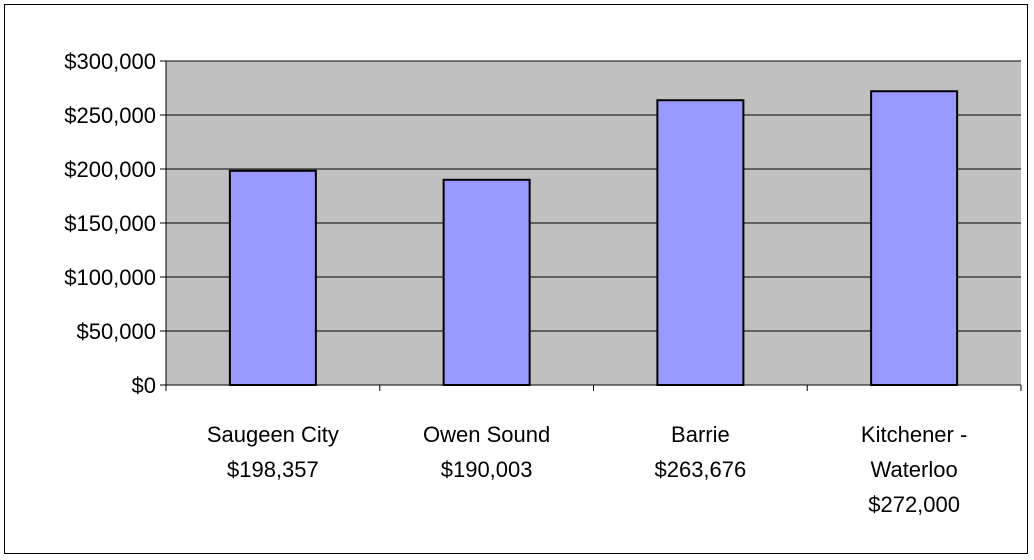  What do you see at coordinates (116, 331) in the screenshot?
I see `y-tick-label: $50,000` at bounding box center [116, 331].